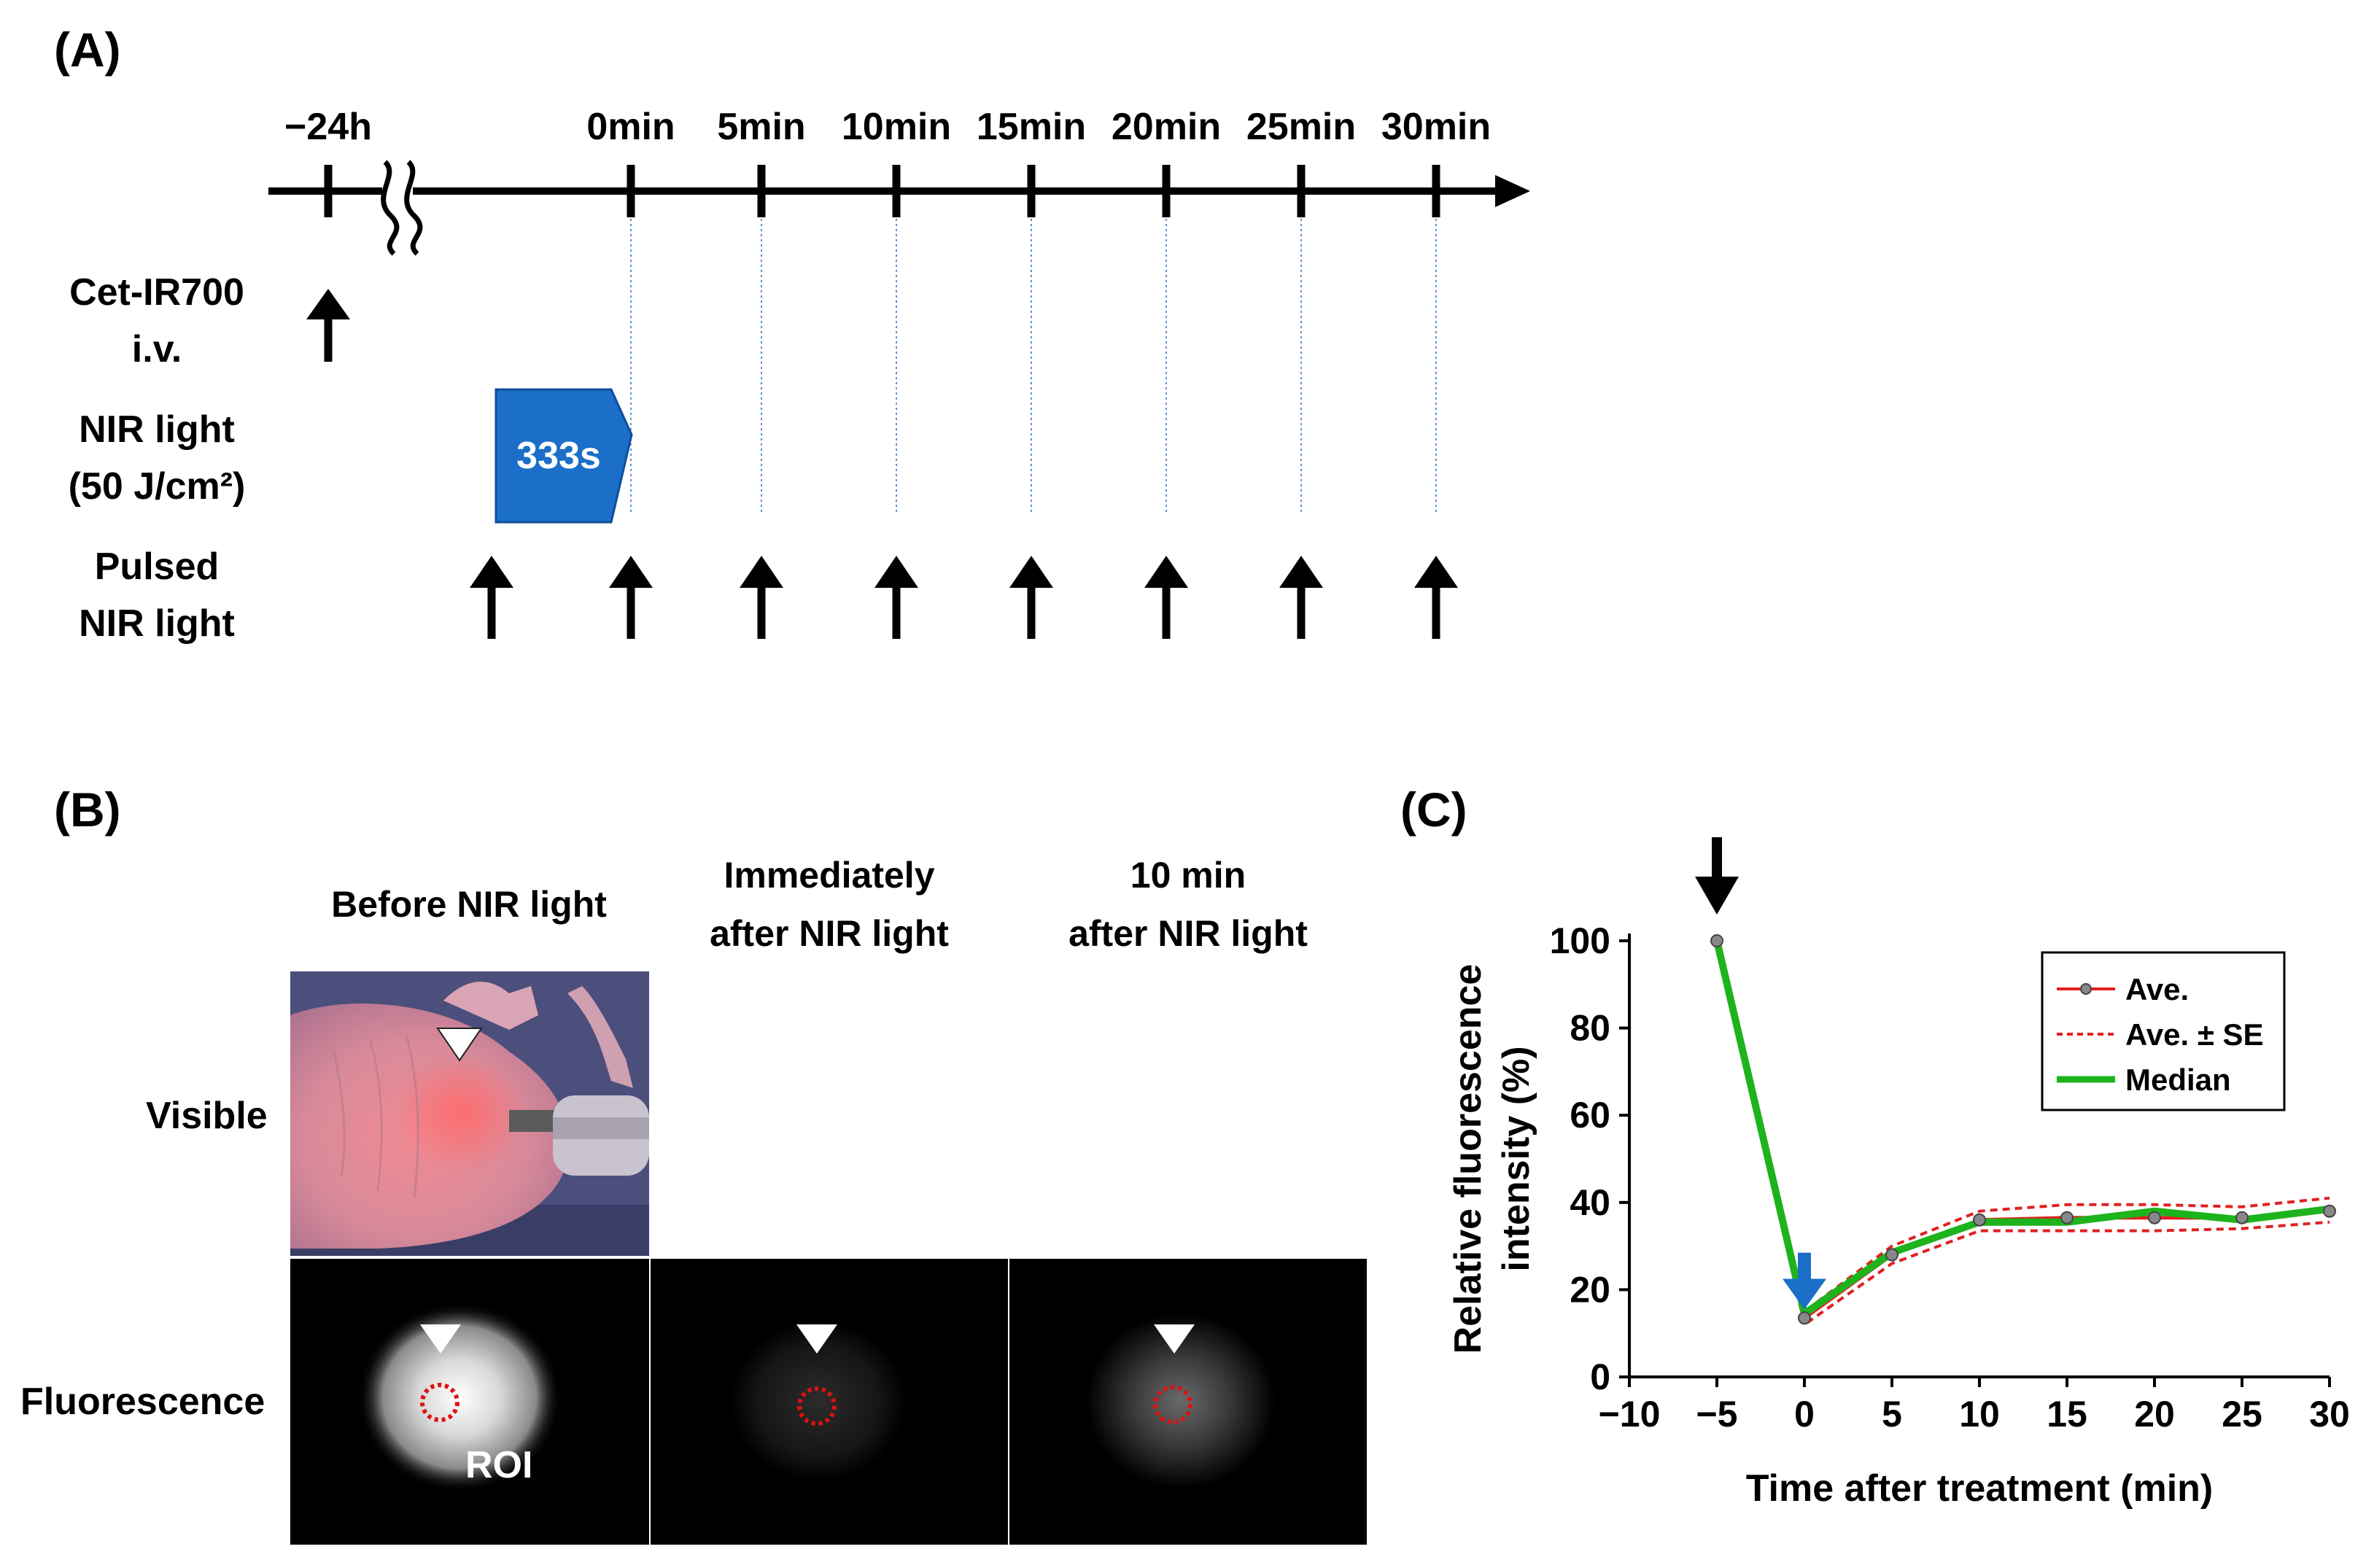  I want to click on fluorescence-image-10min, so click(1188, 1402).